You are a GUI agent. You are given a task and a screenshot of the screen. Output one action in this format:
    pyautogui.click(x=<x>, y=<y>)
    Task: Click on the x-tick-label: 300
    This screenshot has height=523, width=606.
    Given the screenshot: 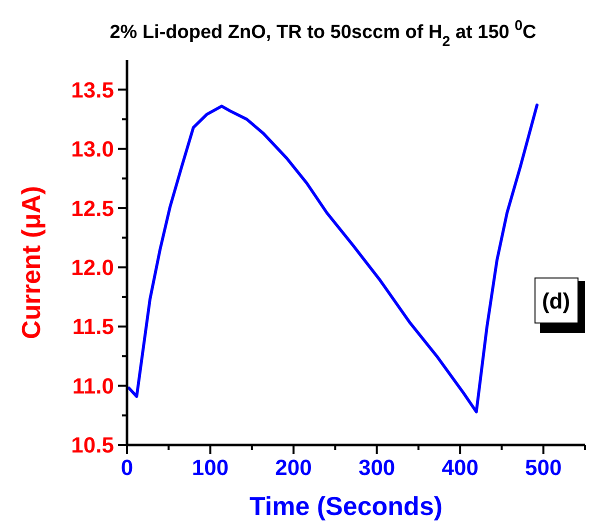 What is the action you would take?
    pyautogui.click(x=377, y=467)
    